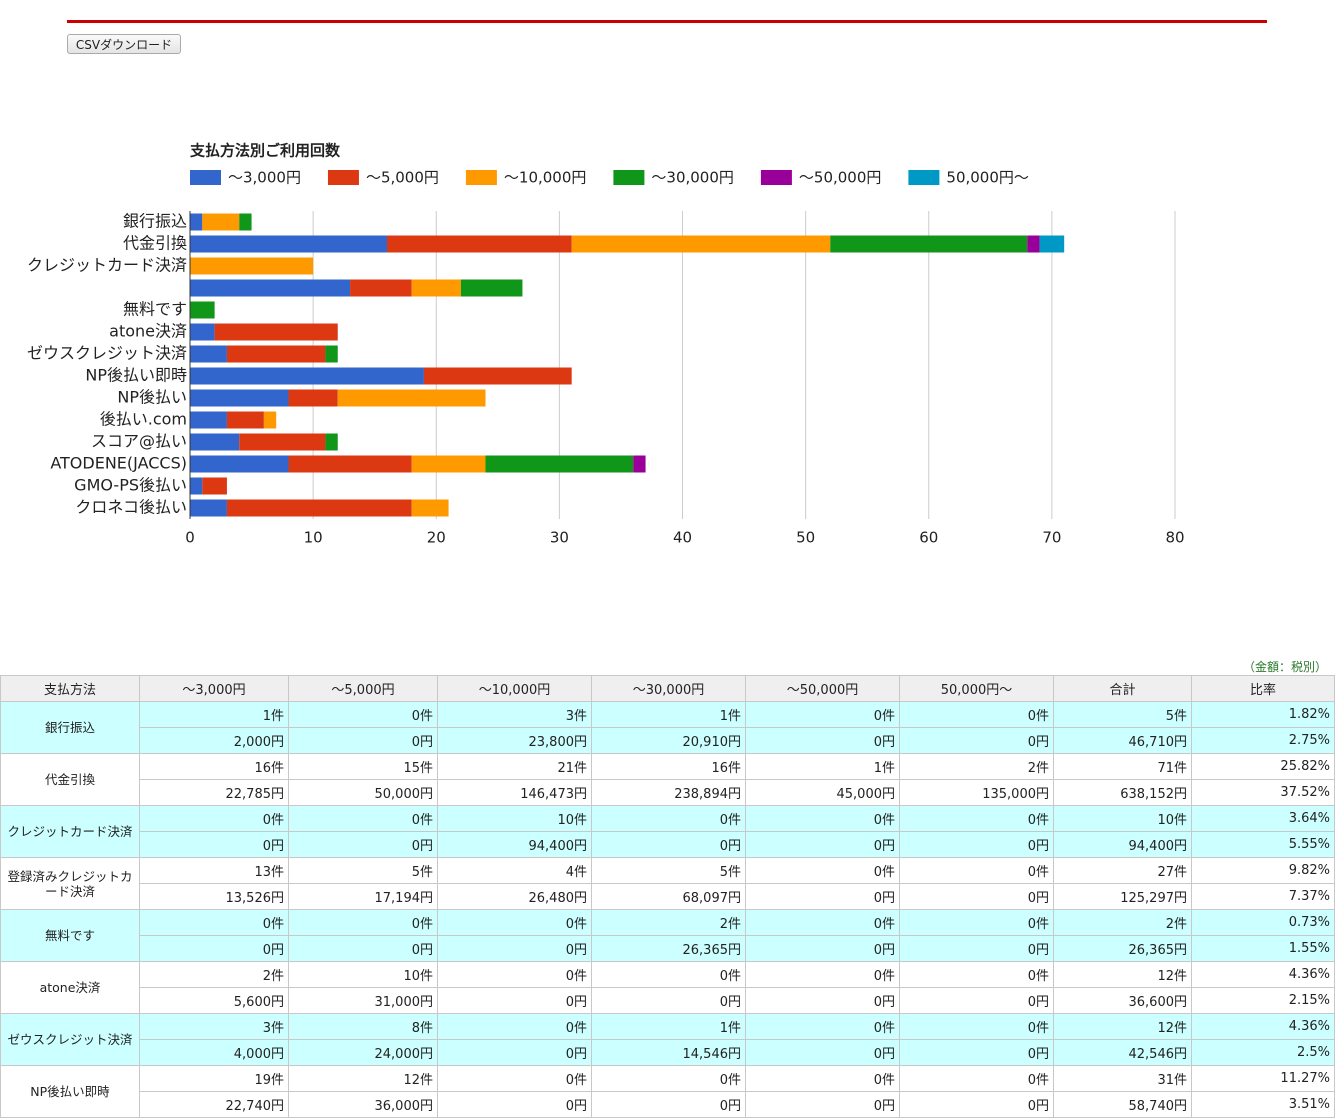 The height and width of the screenshot is (1118, 1337). Describe the element at coordinates (152, 397) in the screenshot. I see `y-tick-label: NP後払い` at that location.